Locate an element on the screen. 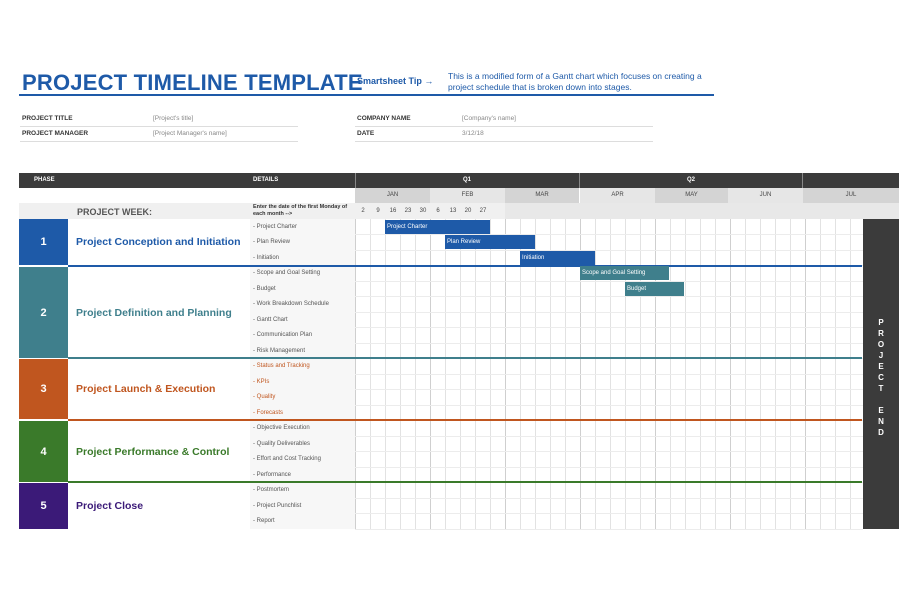  detail-item: - Work Breakdown Schedule is located at coordinates (291, 304).